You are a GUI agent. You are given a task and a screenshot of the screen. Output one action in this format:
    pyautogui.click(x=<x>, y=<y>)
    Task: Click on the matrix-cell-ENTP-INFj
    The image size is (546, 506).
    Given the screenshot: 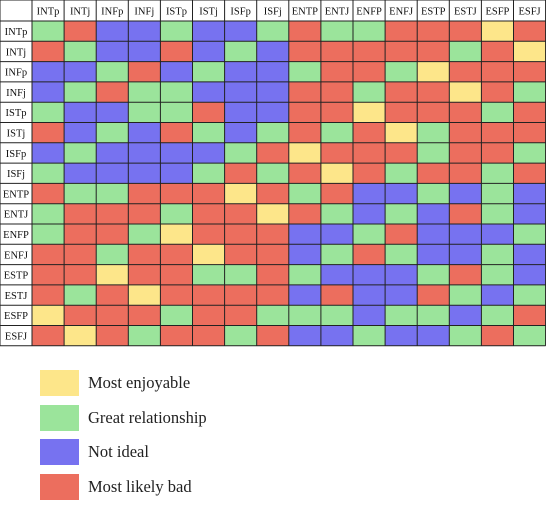 What is the action you would take?
    pyautogui.click(x=144, y=193)
    